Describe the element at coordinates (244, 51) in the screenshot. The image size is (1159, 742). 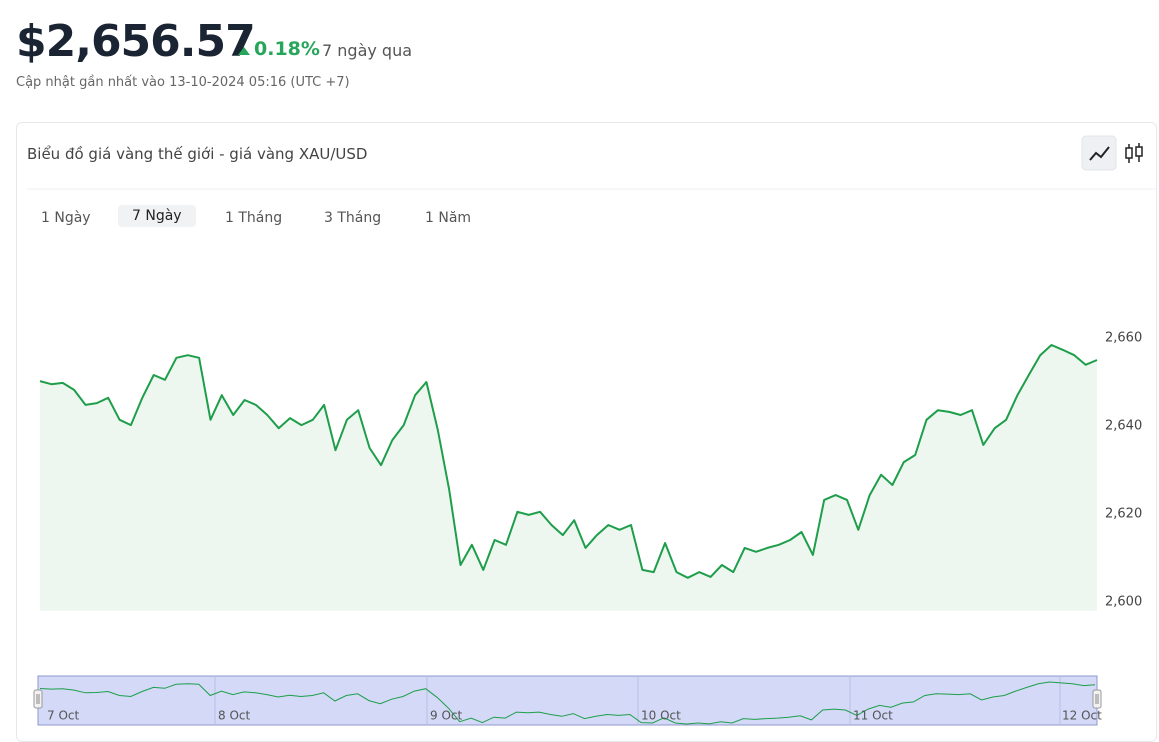
I see `up-arrow` at that location.